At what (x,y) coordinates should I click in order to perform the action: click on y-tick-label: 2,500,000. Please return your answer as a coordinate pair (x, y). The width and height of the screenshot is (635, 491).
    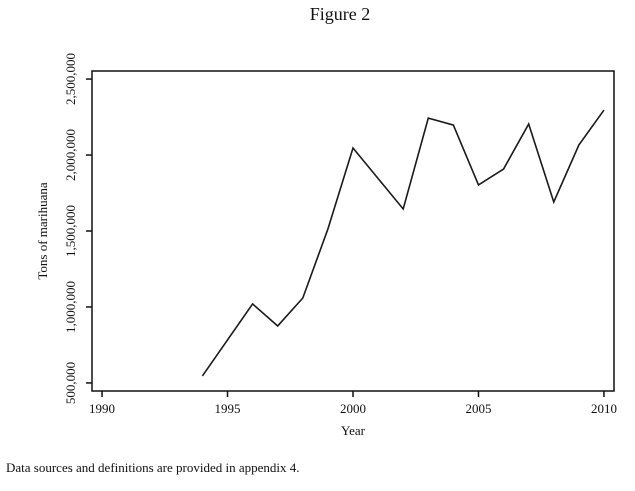
    Looking at the image, I should click on (70, 79).